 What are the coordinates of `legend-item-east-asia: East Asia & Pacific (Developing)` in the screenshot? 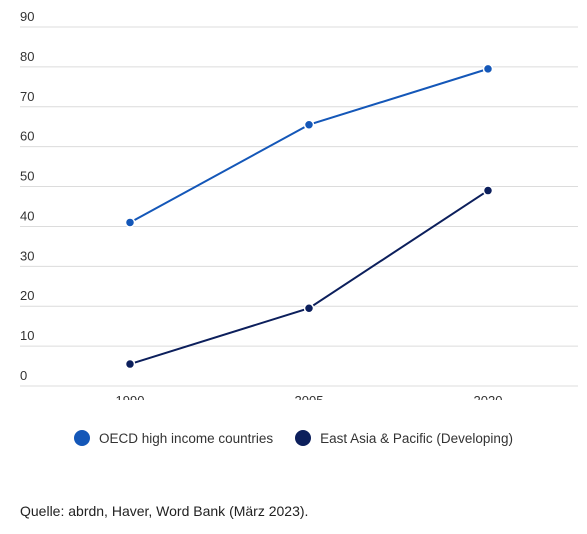 It's located at (404, 438).